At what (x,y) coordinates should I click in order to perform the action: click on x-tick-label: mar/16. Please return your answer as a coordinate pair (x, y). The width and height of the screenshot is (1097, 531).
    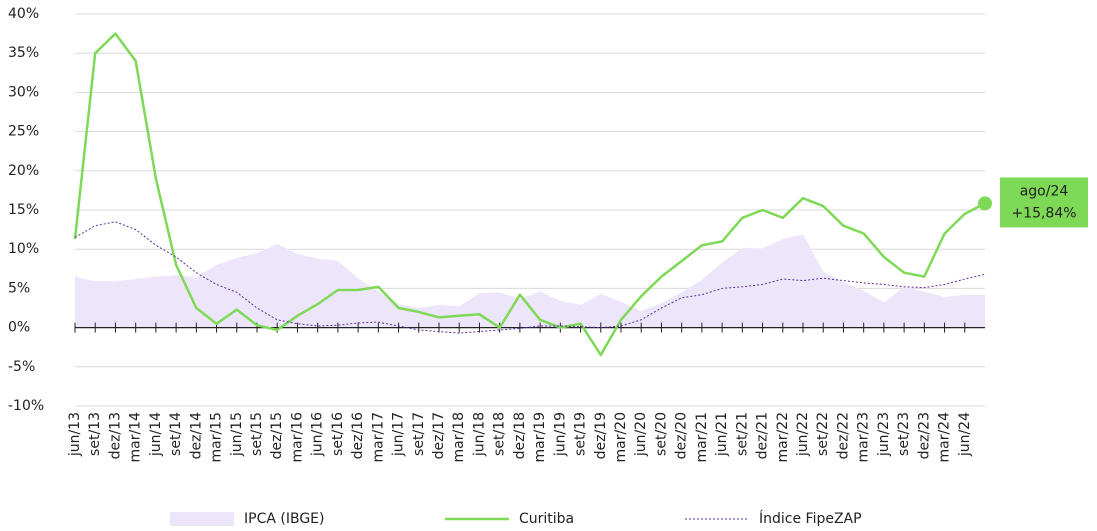
    Looking at the image, I should click on (297, 437).